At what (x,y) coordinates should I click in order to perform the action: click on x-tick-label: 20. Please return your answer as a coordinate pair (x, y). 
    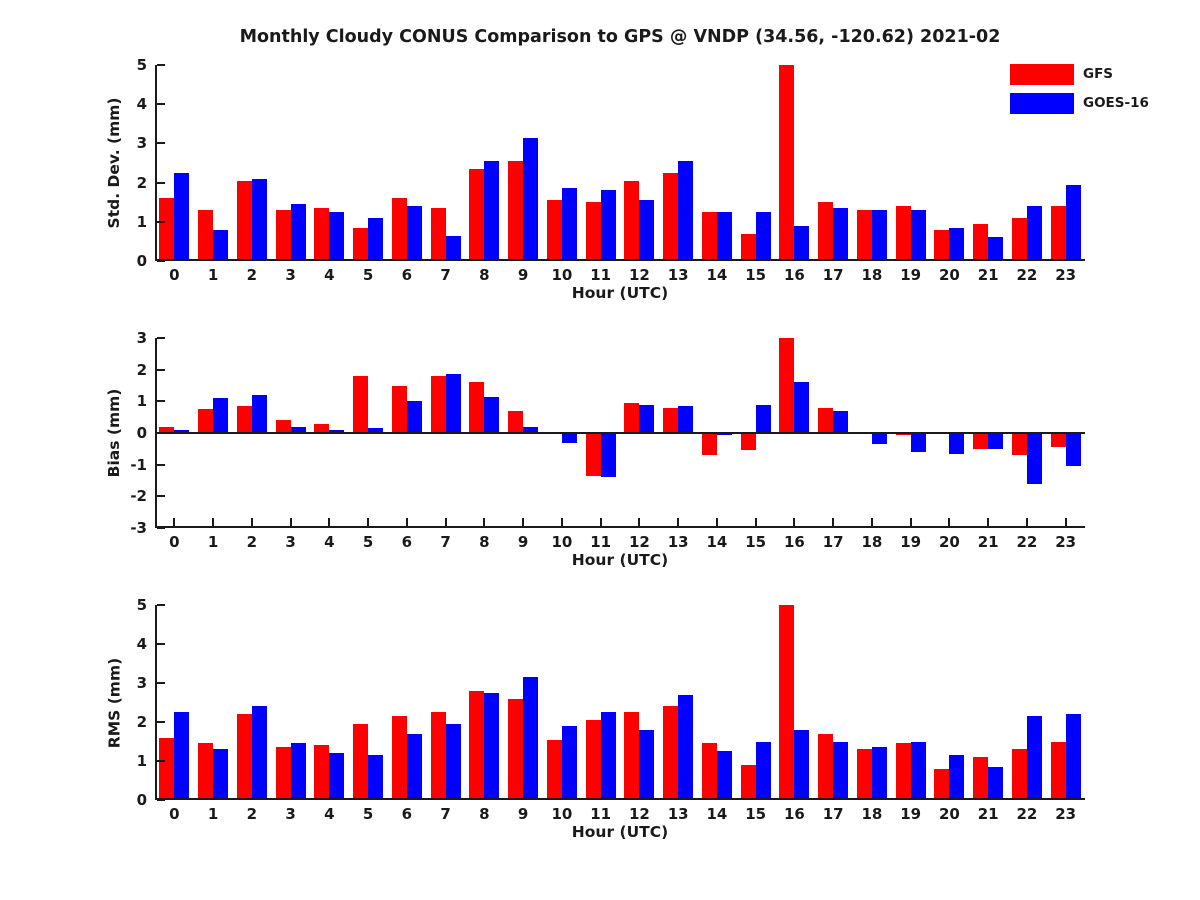
    Looking at the image, I should click on (949, 542).